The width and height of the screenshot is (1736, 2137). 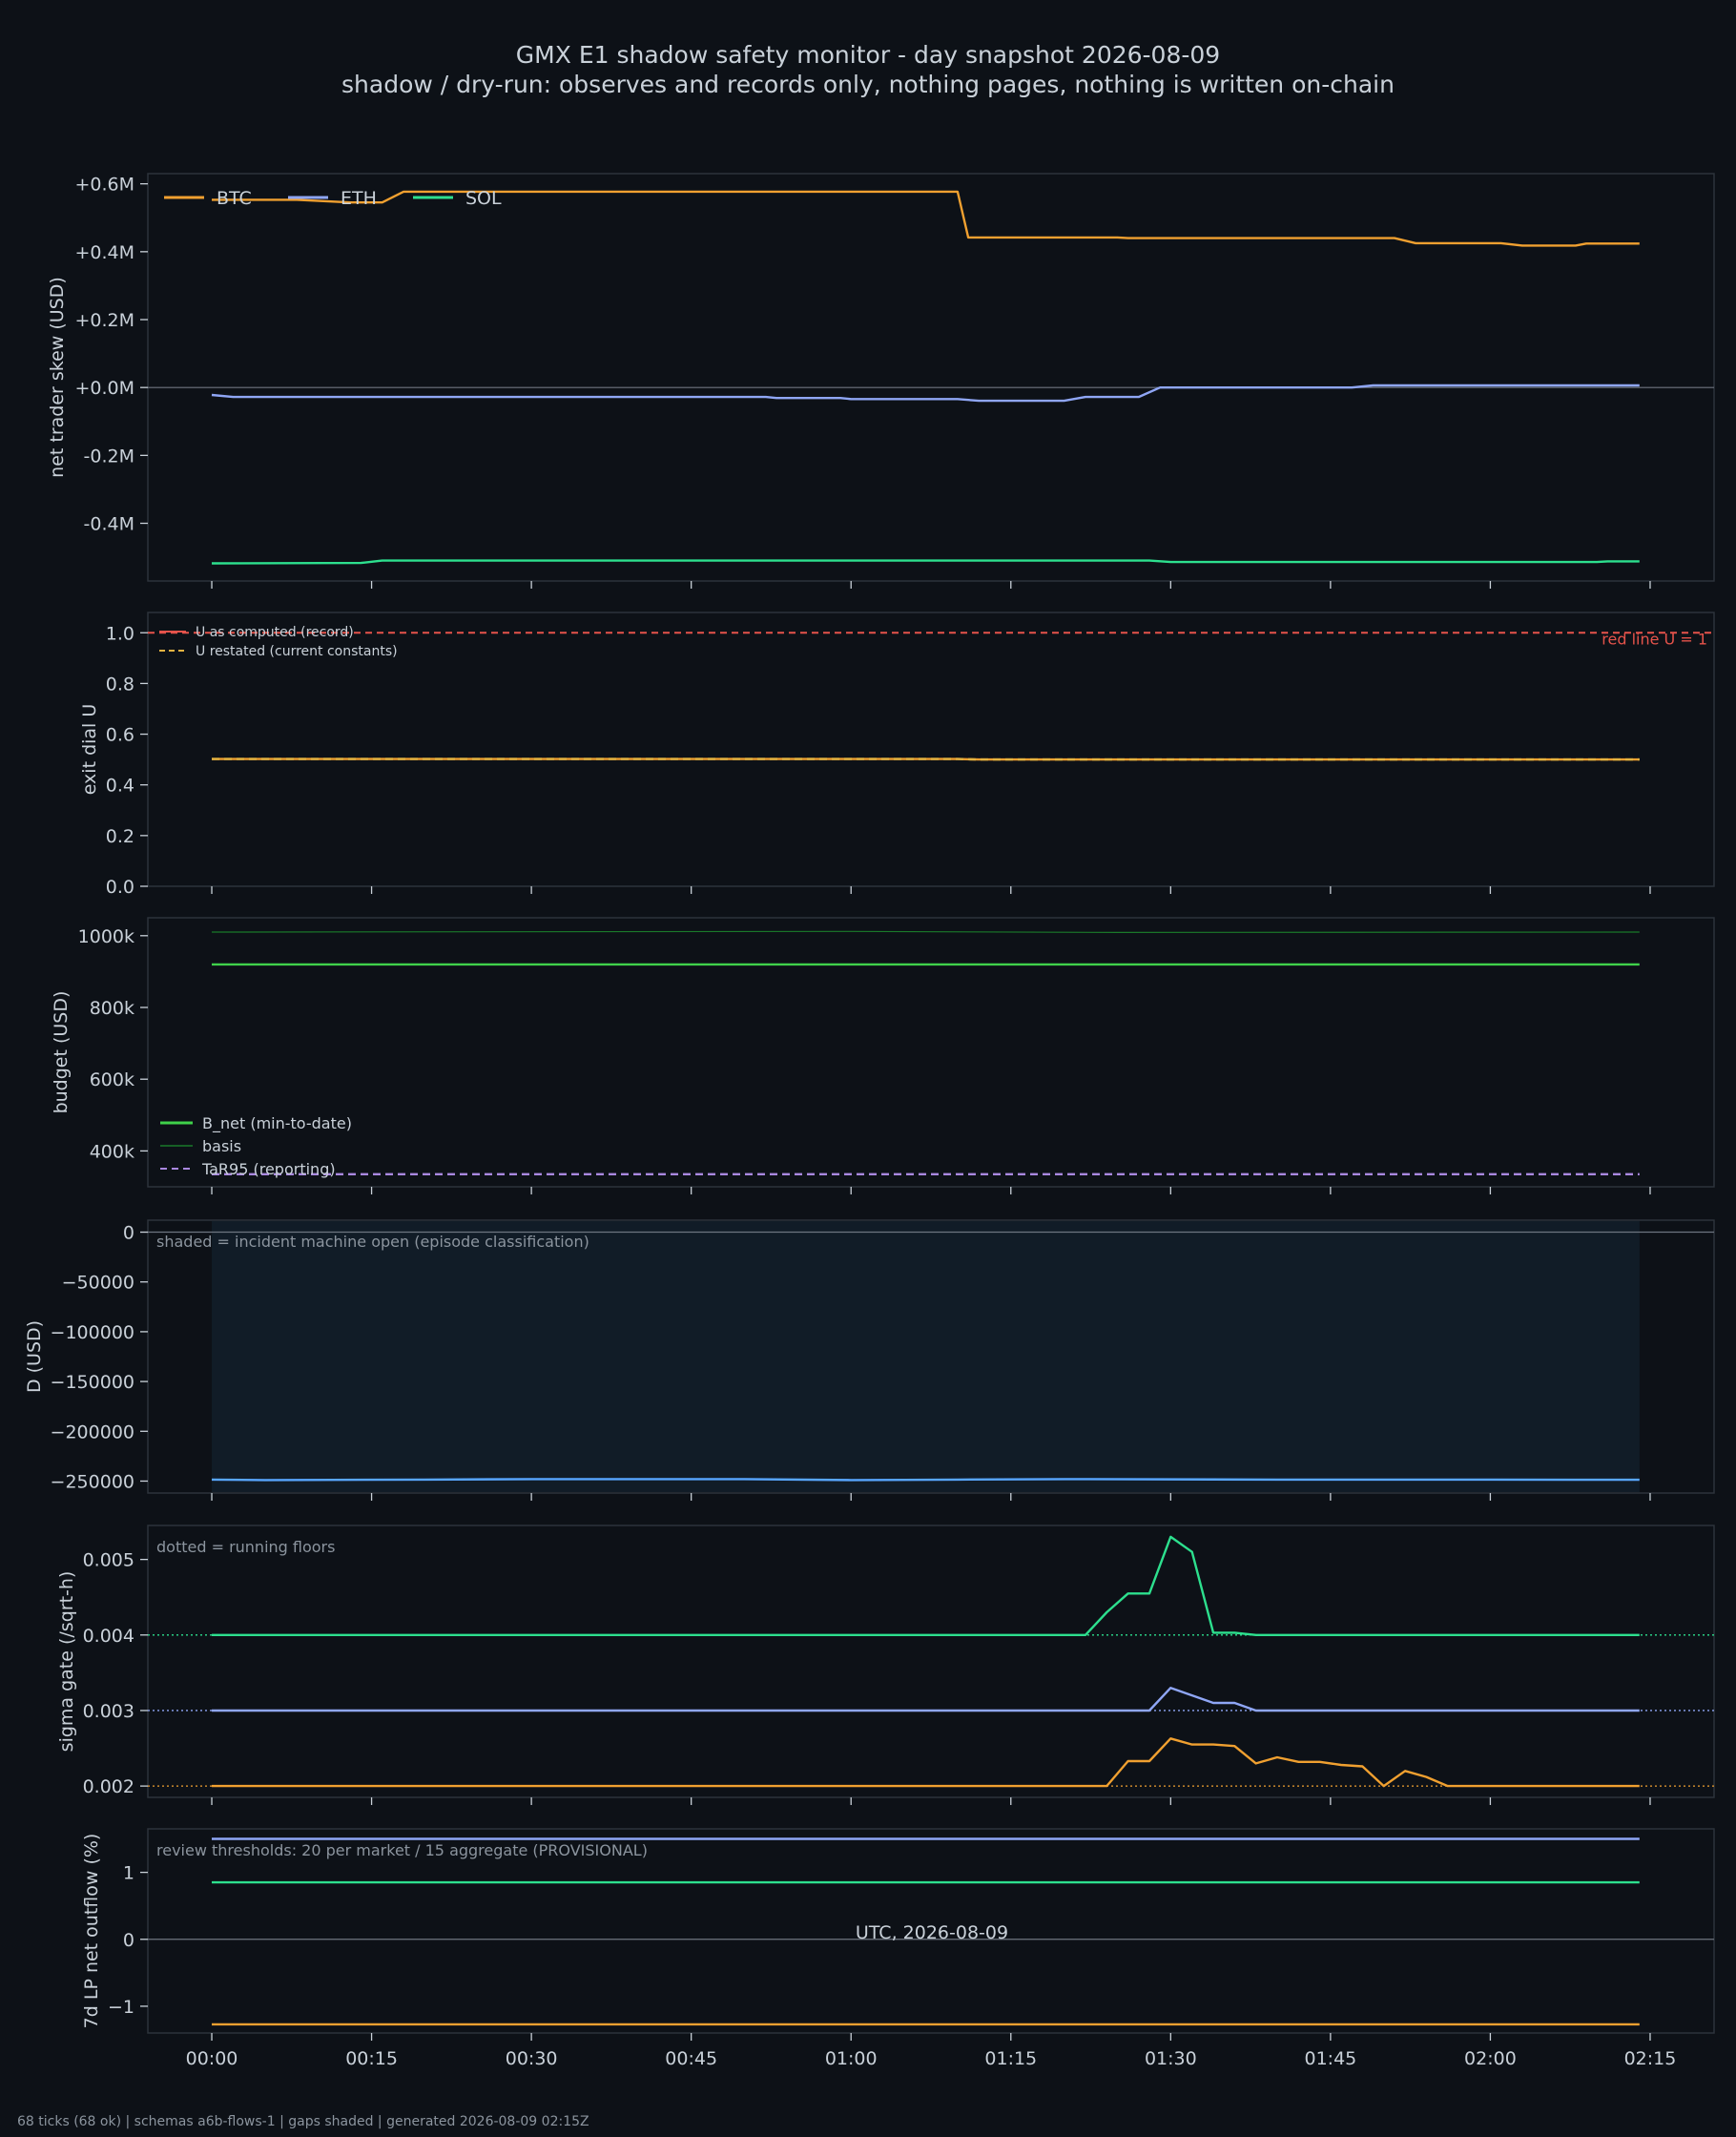 I want to click on y-axis-label: exit dial U, so click(x=89, y=750).